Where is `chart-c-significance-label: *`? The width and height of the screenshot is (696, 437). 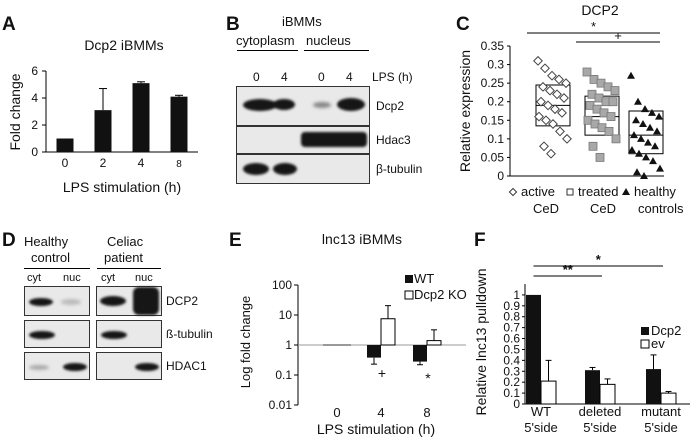
chart-c-significance-label: * is located at coordinates (593, 26).